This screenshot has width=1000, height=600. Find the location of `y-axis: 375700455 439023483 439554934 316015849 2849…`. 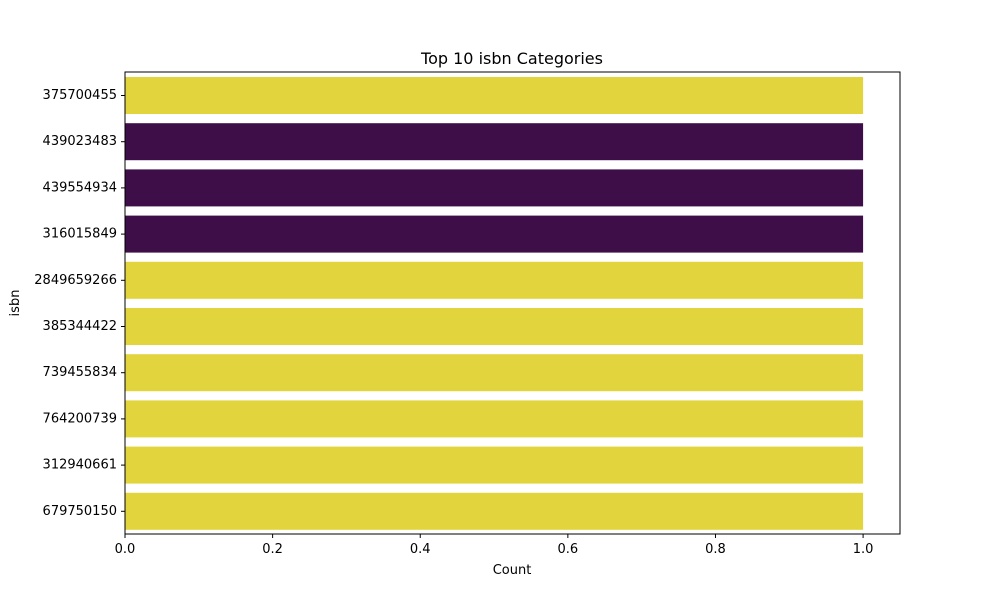

y-axis: 375700455 439023483 439554934 316015849 2849… is located at coordinates (79, 303).